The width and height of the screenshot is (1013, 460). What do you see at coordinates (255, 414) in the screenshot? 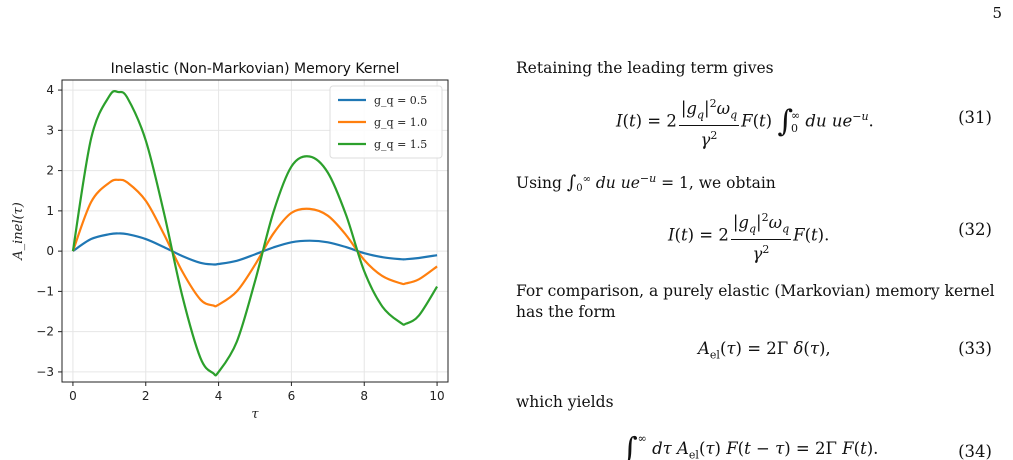
I see `x-axis-label: τ` at bounding box center [255, 414].